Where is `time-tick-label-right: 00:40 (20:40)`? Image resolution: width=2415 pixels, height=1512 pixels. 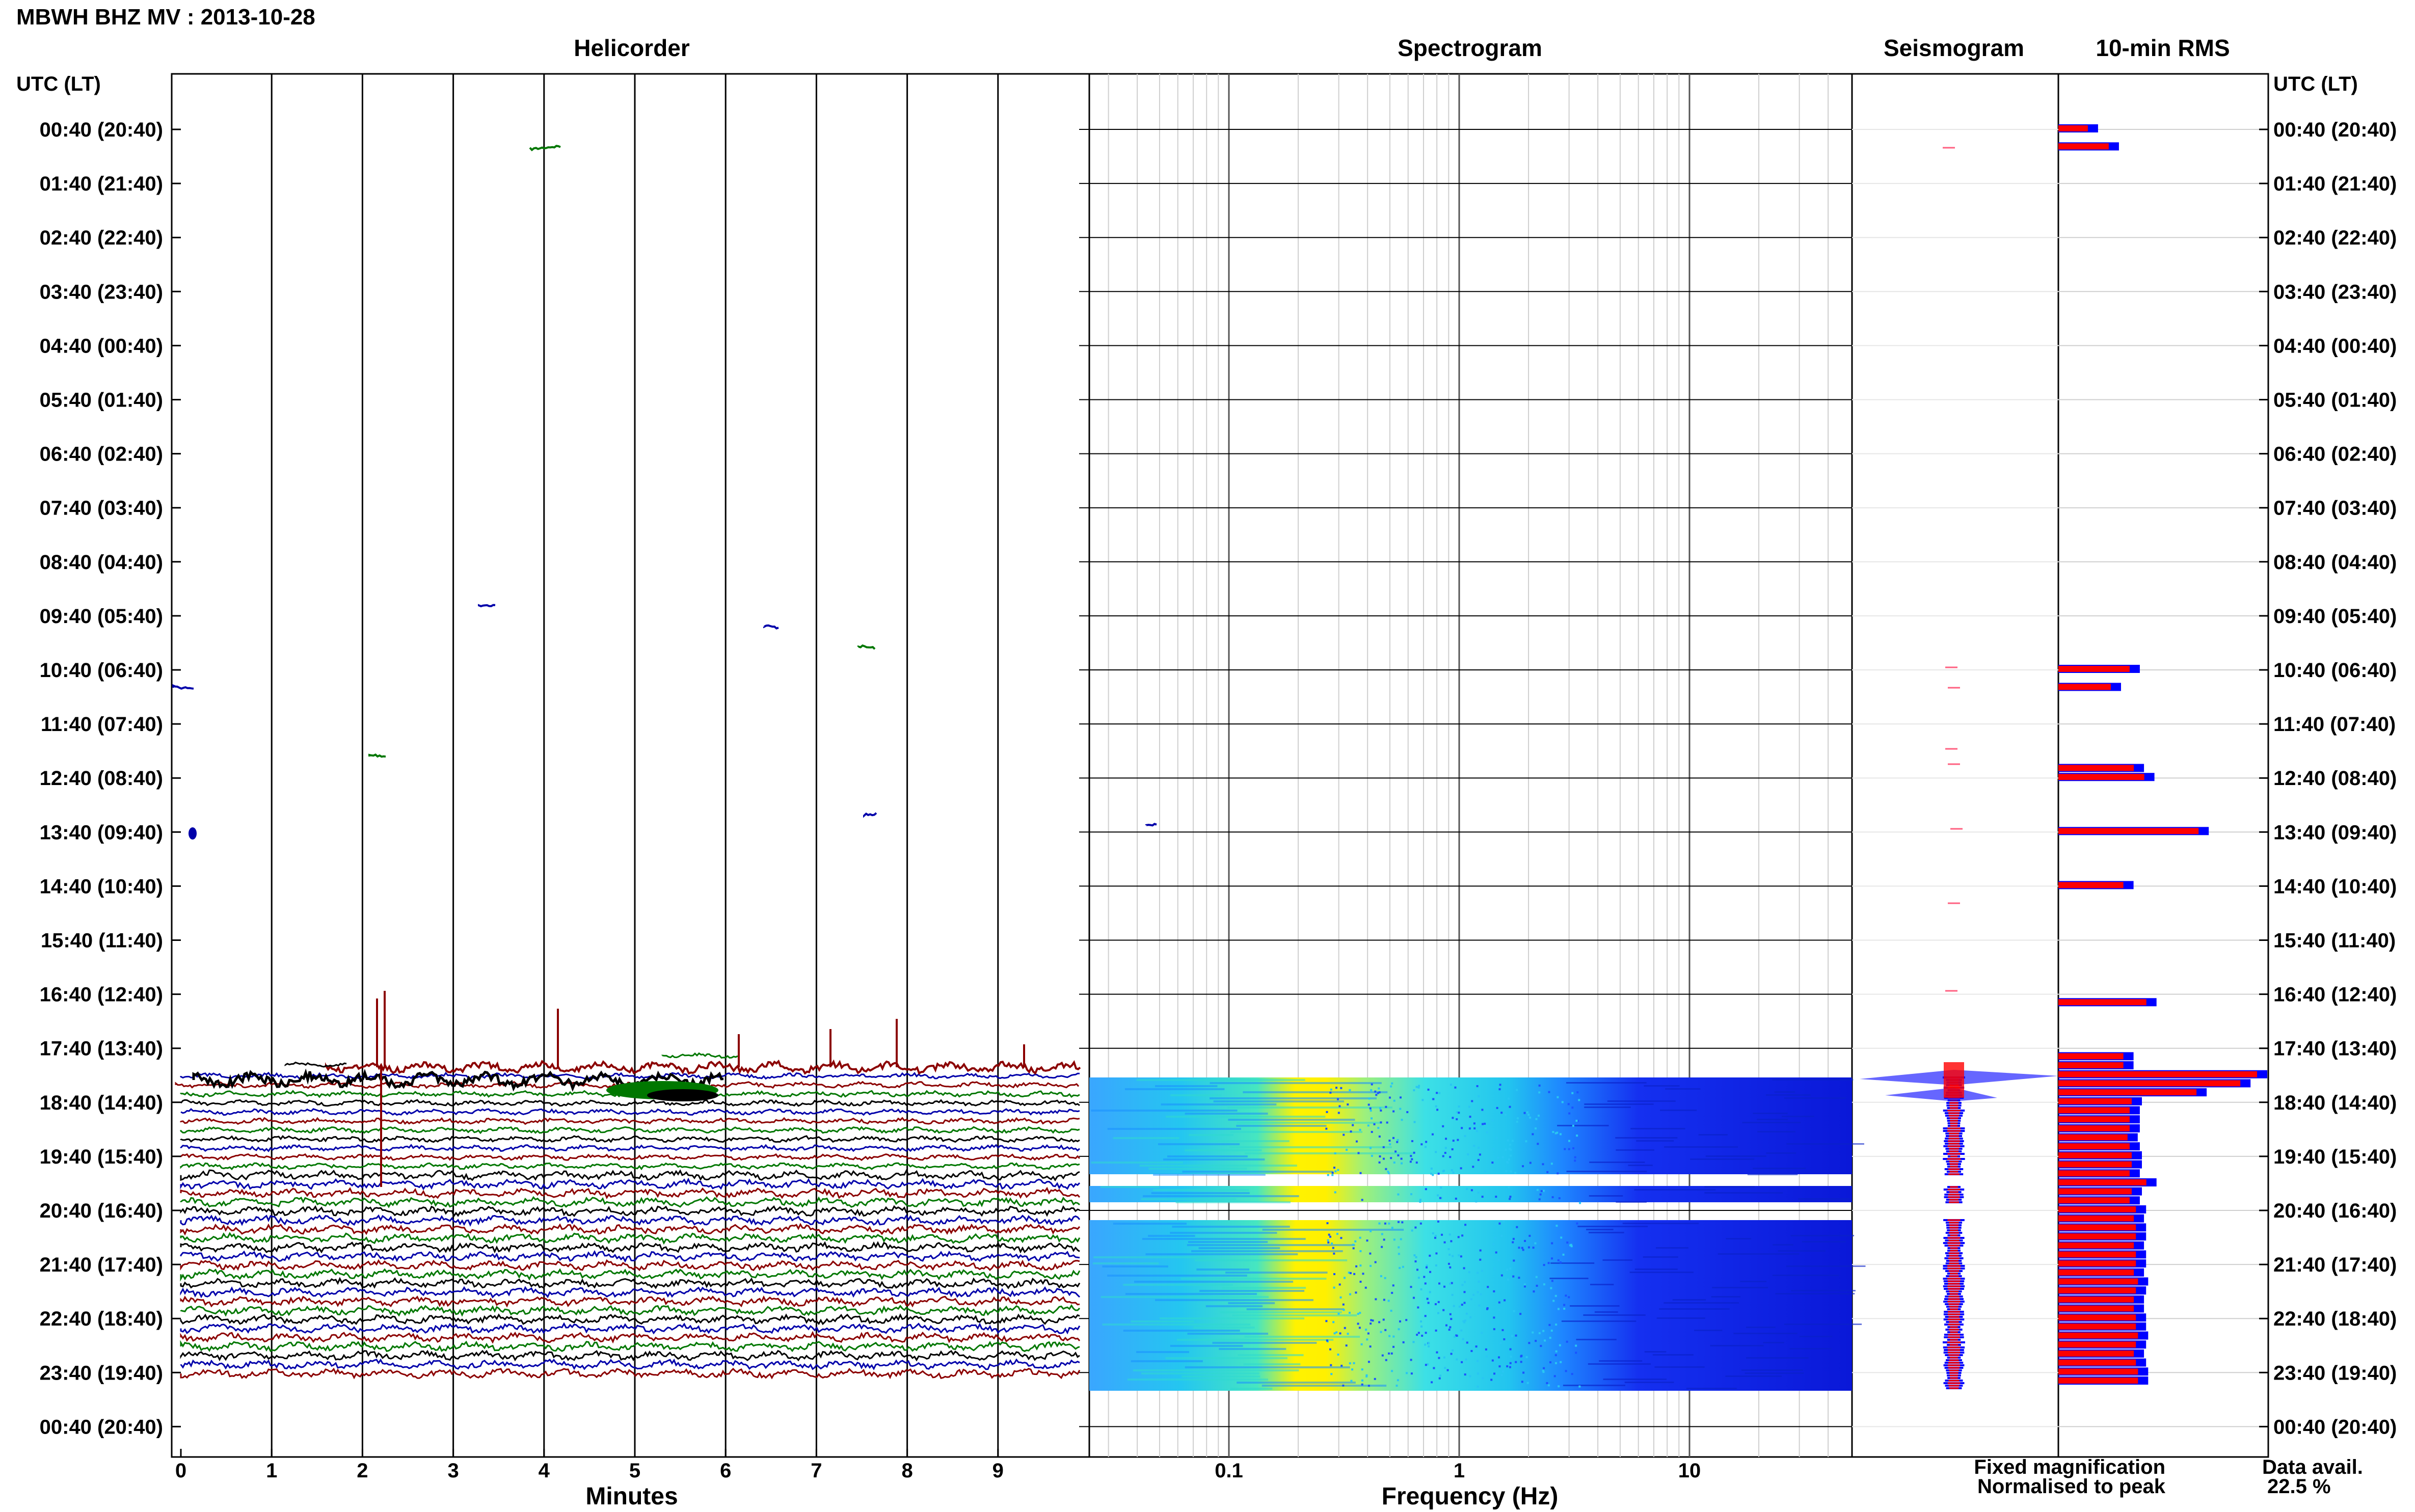 time-tick-label-right: 00:40 (20:40) is located at coordinates (2335, 130).